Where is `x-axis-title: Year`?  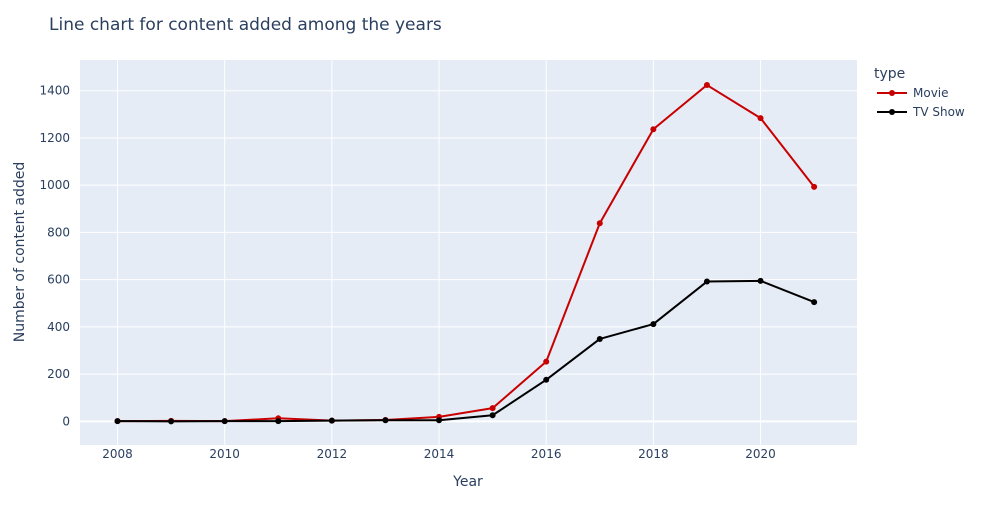
x-axis-title: Year is located at coordinates (467, 482).